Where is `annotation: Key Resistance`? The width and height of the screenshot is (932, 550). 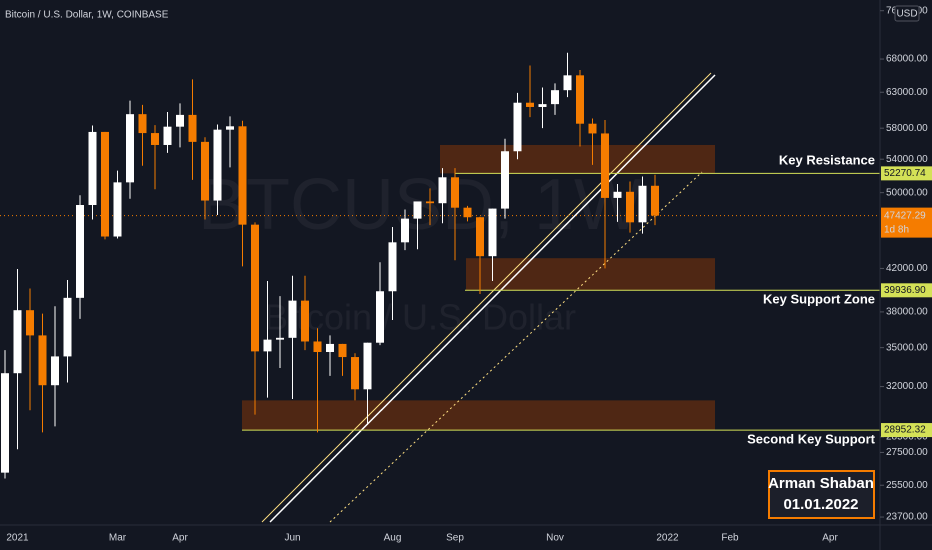 annotation: Key Resistance is located at coordinates (827, 159).